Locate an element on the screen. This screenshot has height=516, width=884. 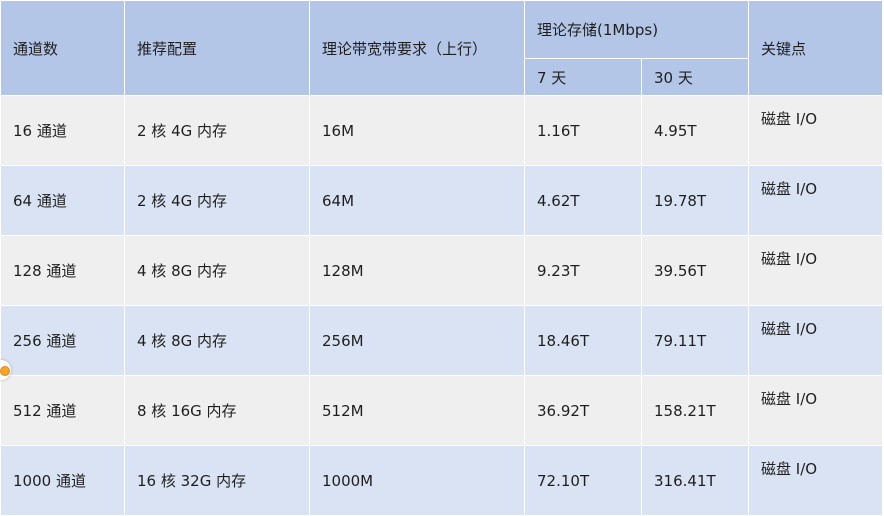
cell-storage-7: 4.62T is located at coordinates (583, 200).